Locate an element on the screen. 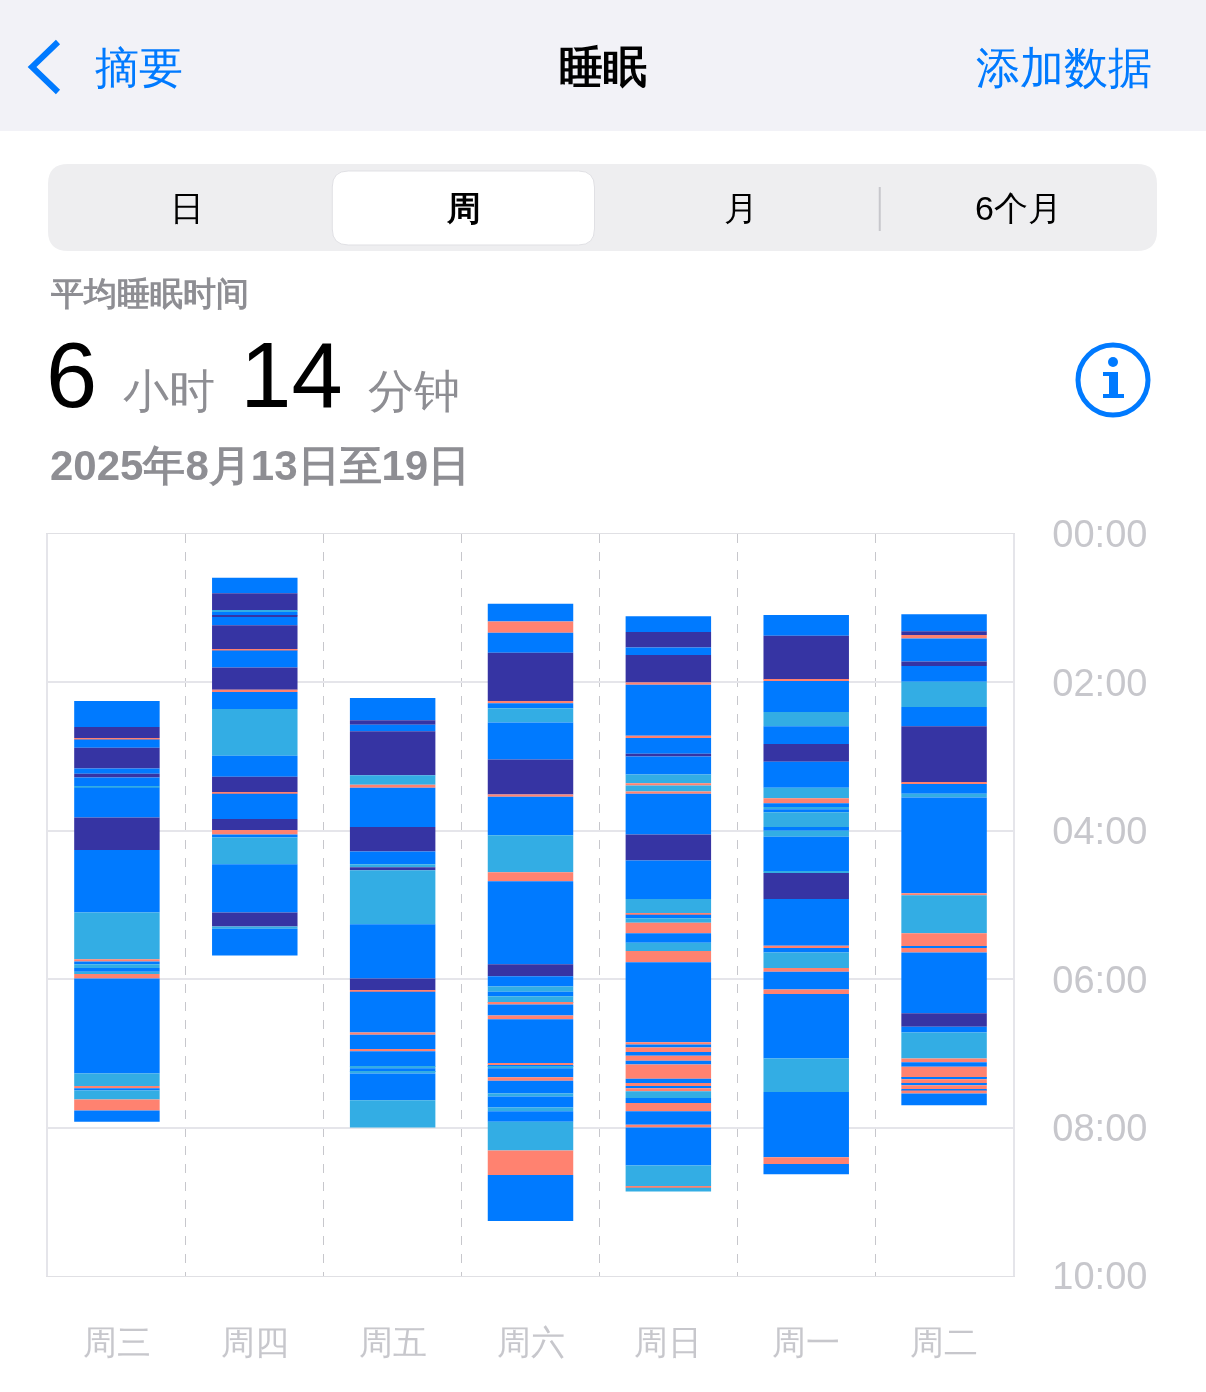 This screenshot has height=1392, width=1206. x-tick-label: 周日 is located at coordinates (668, 1341).